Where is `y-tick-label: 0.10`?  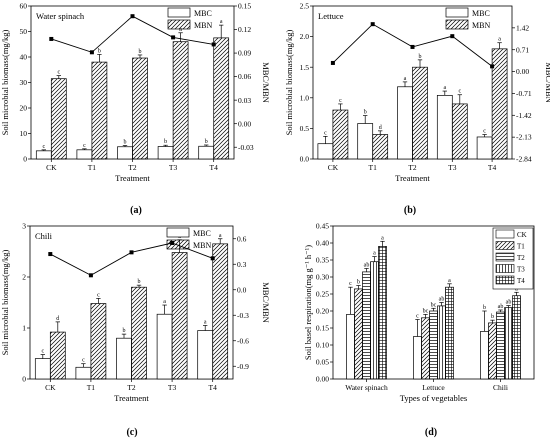
y-tick-label: 0.10 is located at coordinates (322, 345).